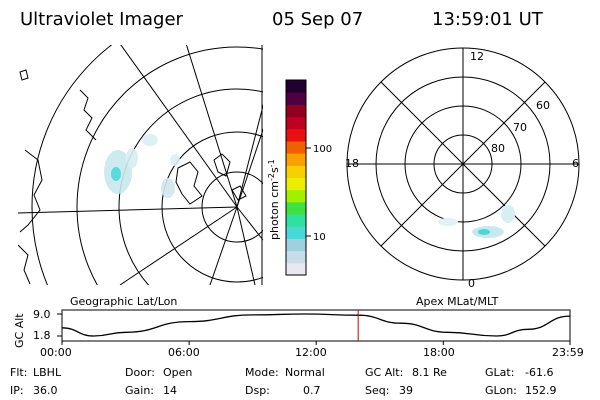 Image resolution: width=600 pixels, height=400 pixels. What do you see at coordinates (384, 372) in the screenshot?
I see `gc-alt-label: GC Alt:` at bounding box center [384, 372].